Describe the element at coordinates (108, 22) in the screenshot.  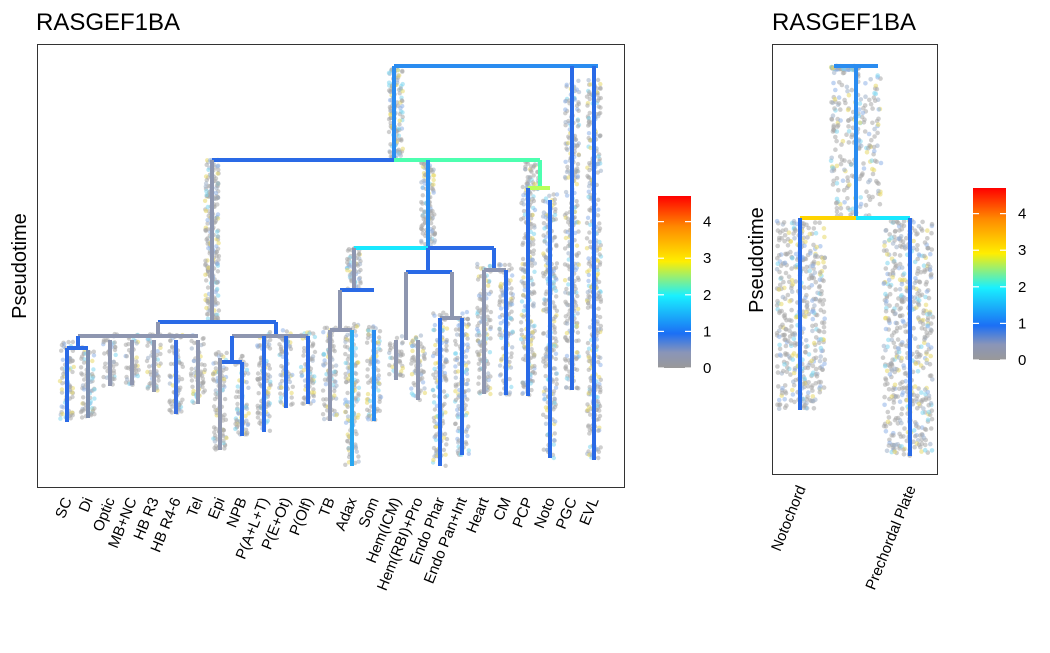
I see `left-chart-title: RASGEF1BA` at that location.